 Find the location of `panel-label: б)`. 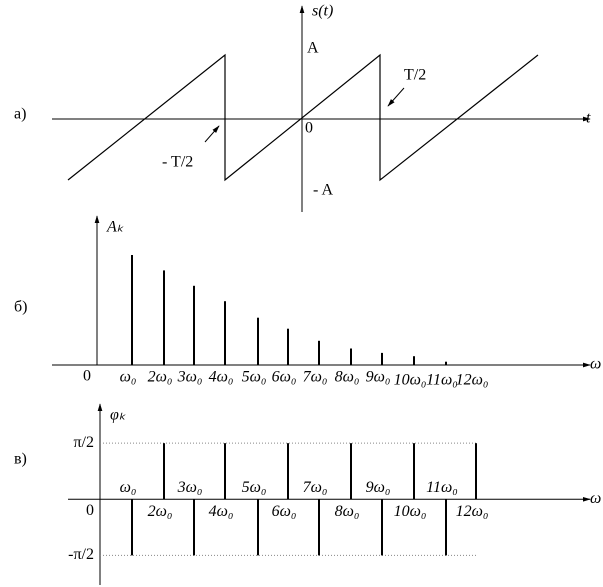

panel-label: б) is located at coordinates (20, 307).